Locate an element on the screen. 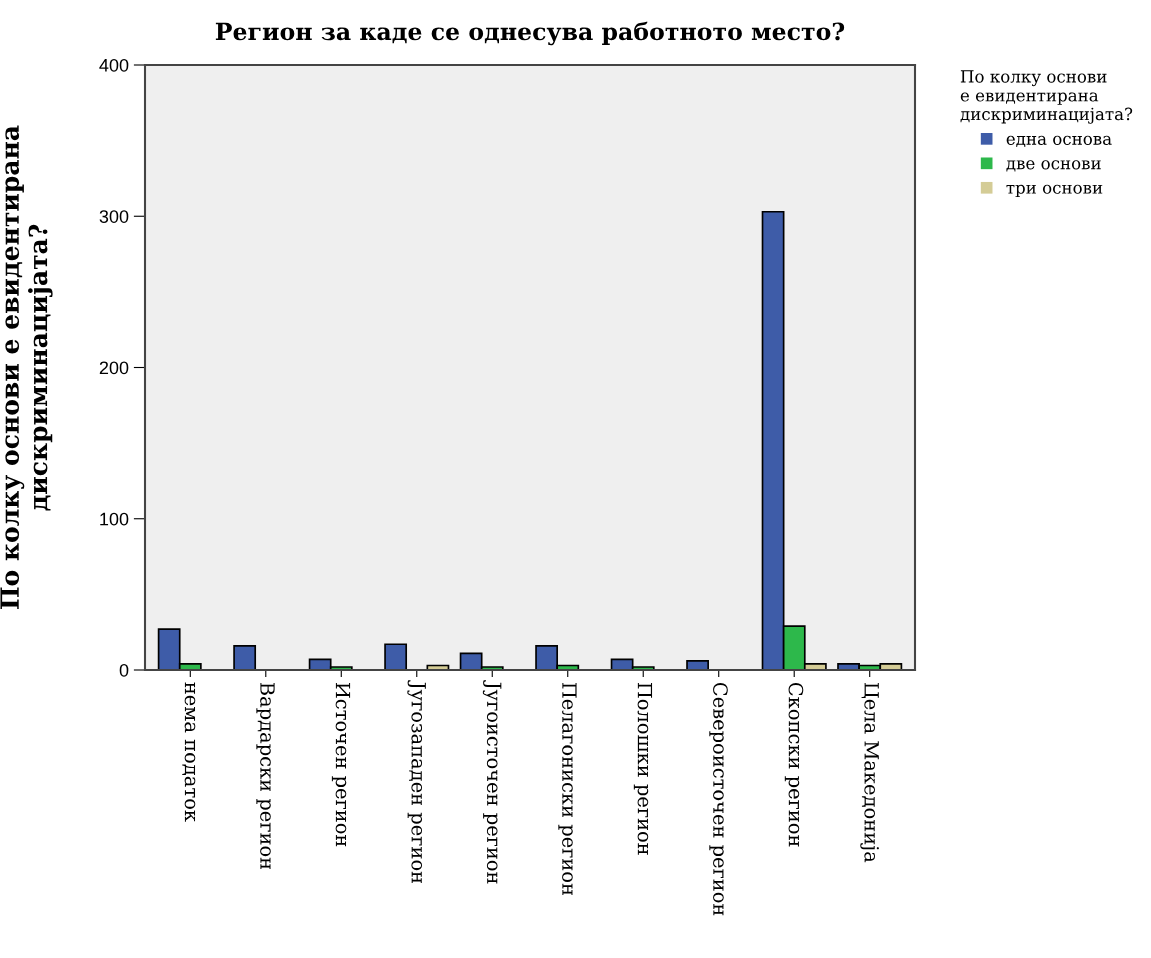  y-tick-label: 300 is located at coordinates (114, 216).